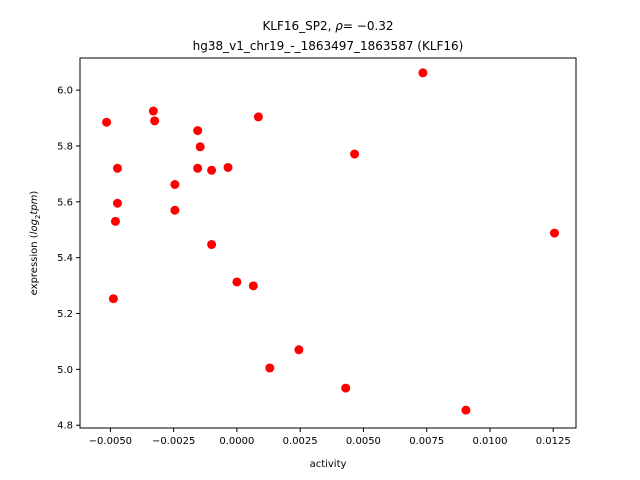 This screenshot has width=640, height=480. I want to click on y-tick-label: 4.8, so click(65, 426).